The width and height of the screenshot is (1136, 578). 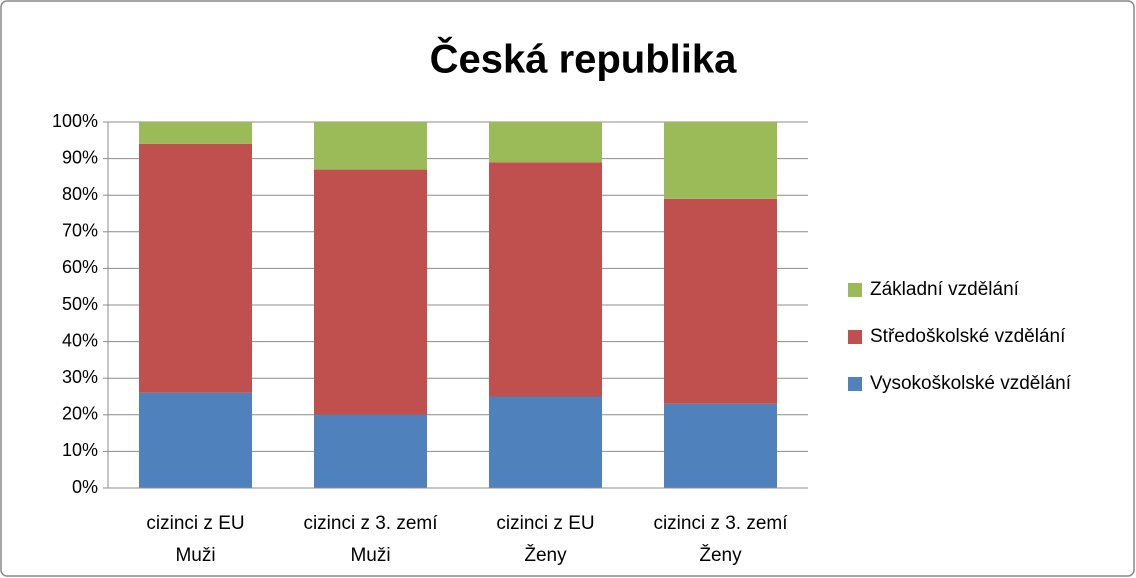 What do you see at coordinates (80, 304) in the screenshot?
I see `y-tick-label: 50%` at bounding box center [80, 304].